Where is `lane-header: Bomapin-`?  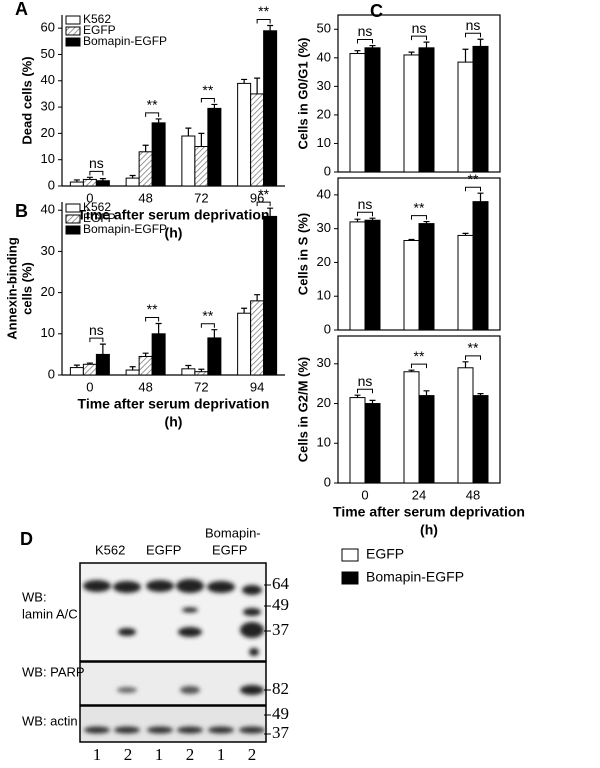
lane-header: Bomapin- is located at coordinates (233, 532).